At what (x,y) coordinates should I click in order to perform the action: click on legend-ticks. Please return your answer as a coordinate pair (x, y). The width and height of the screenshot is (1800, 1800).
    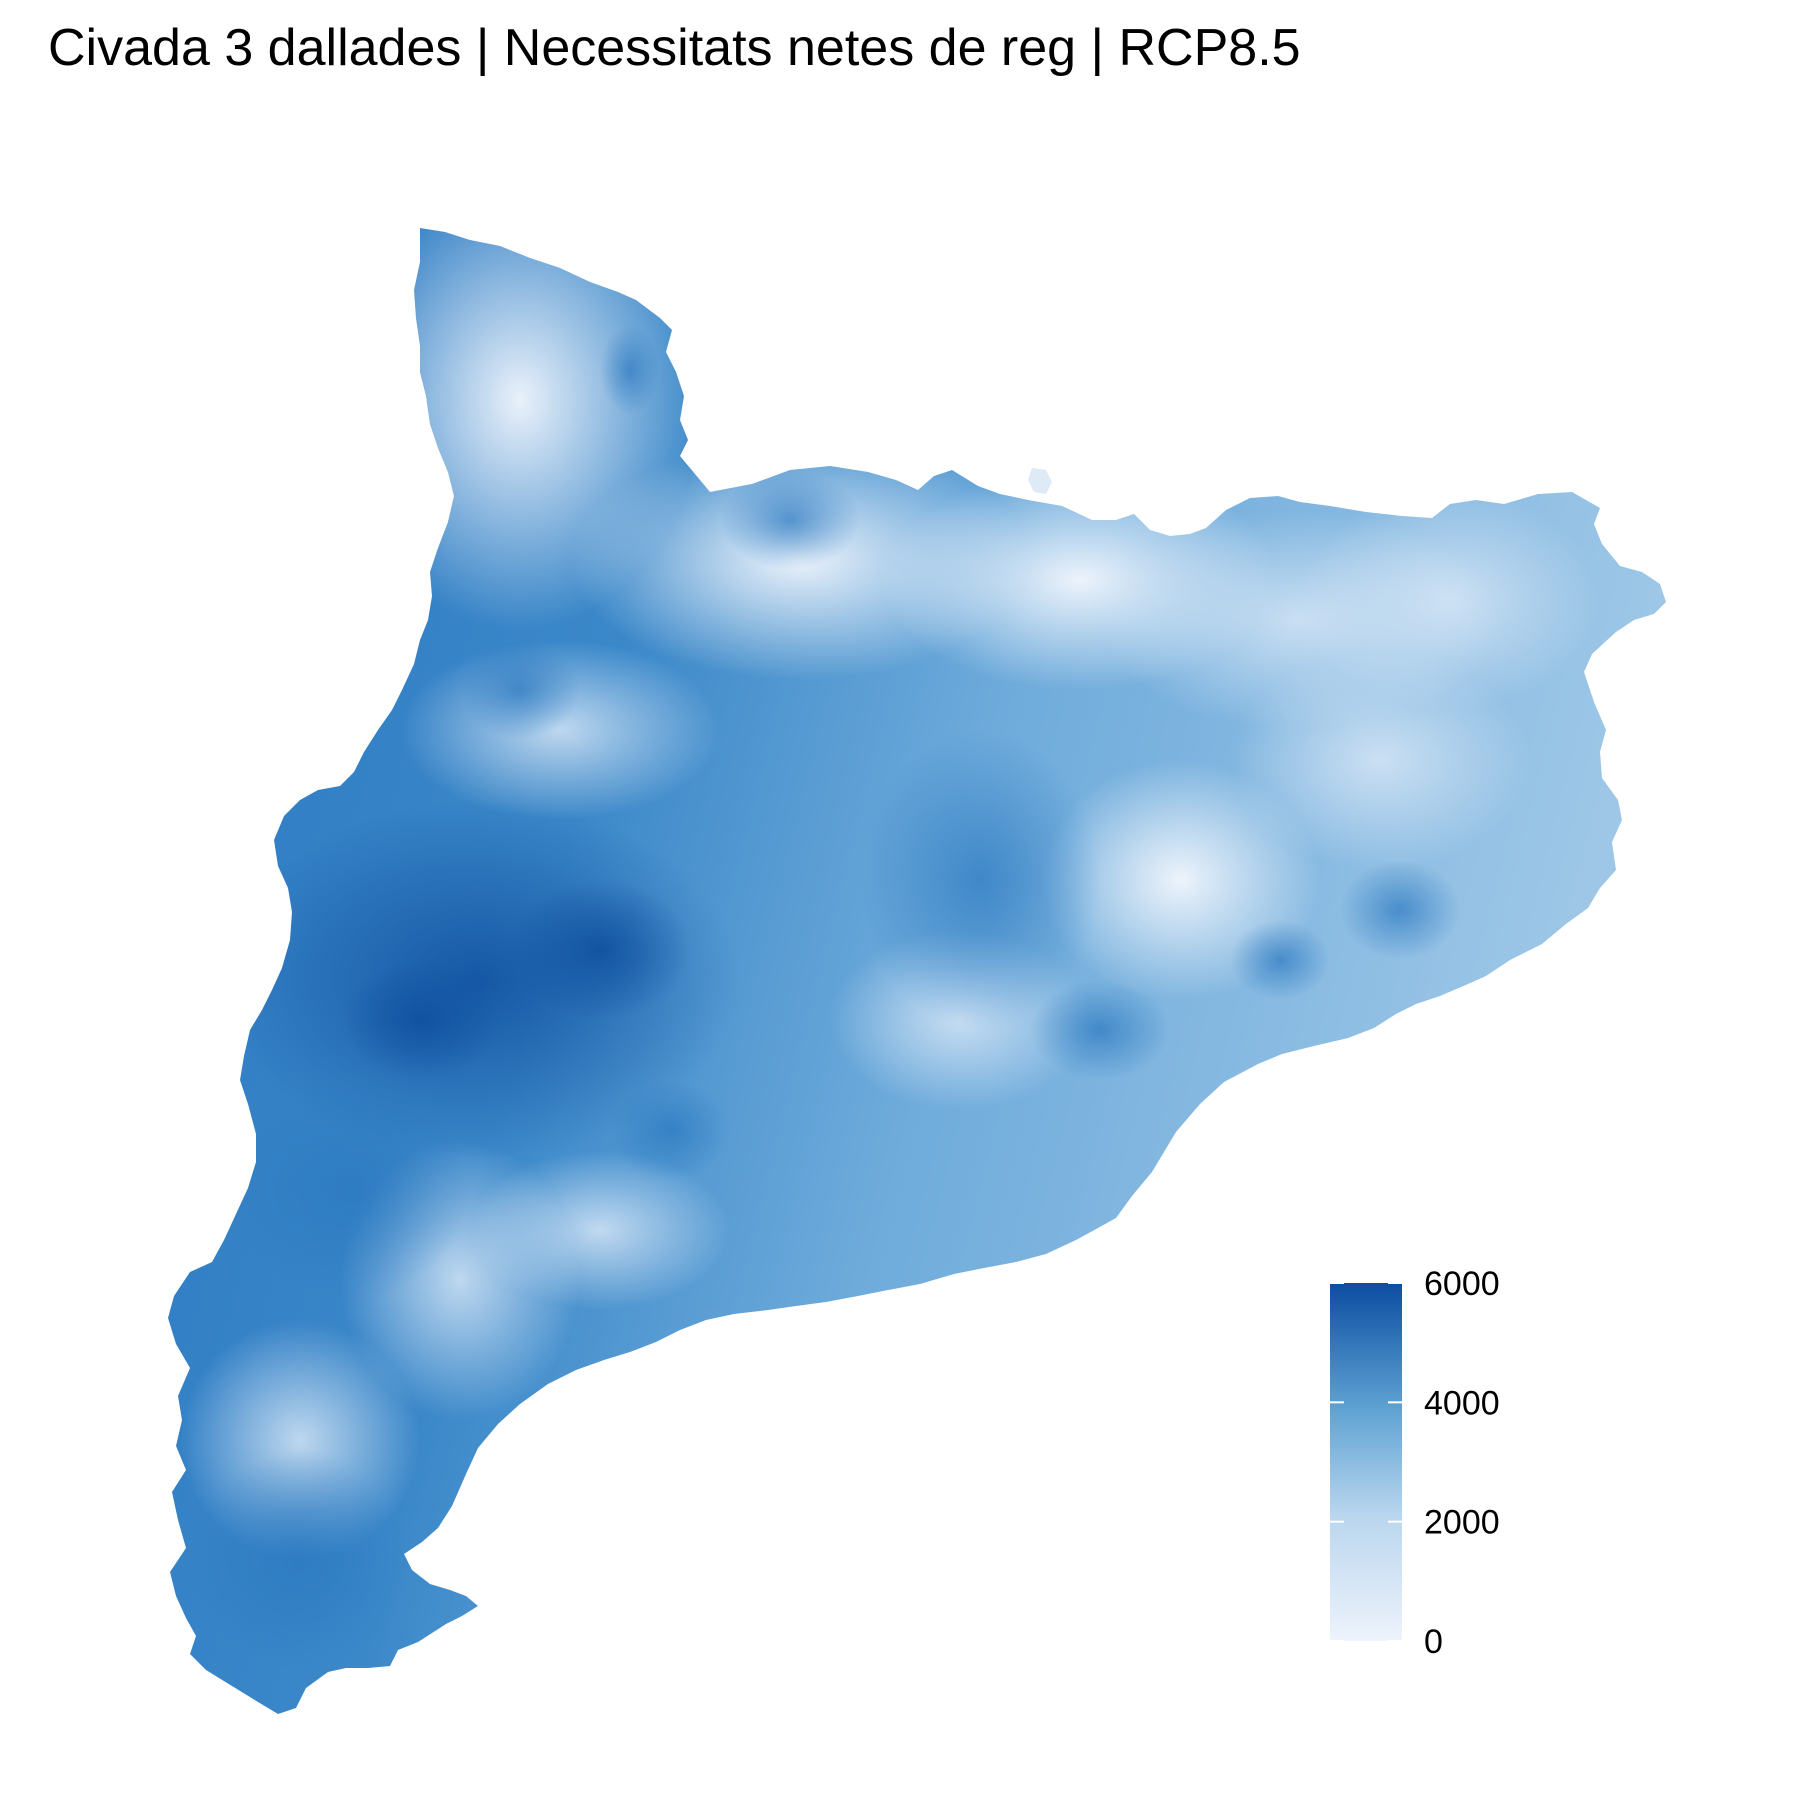
    Looking at the image, I should click on (1366, 1462).